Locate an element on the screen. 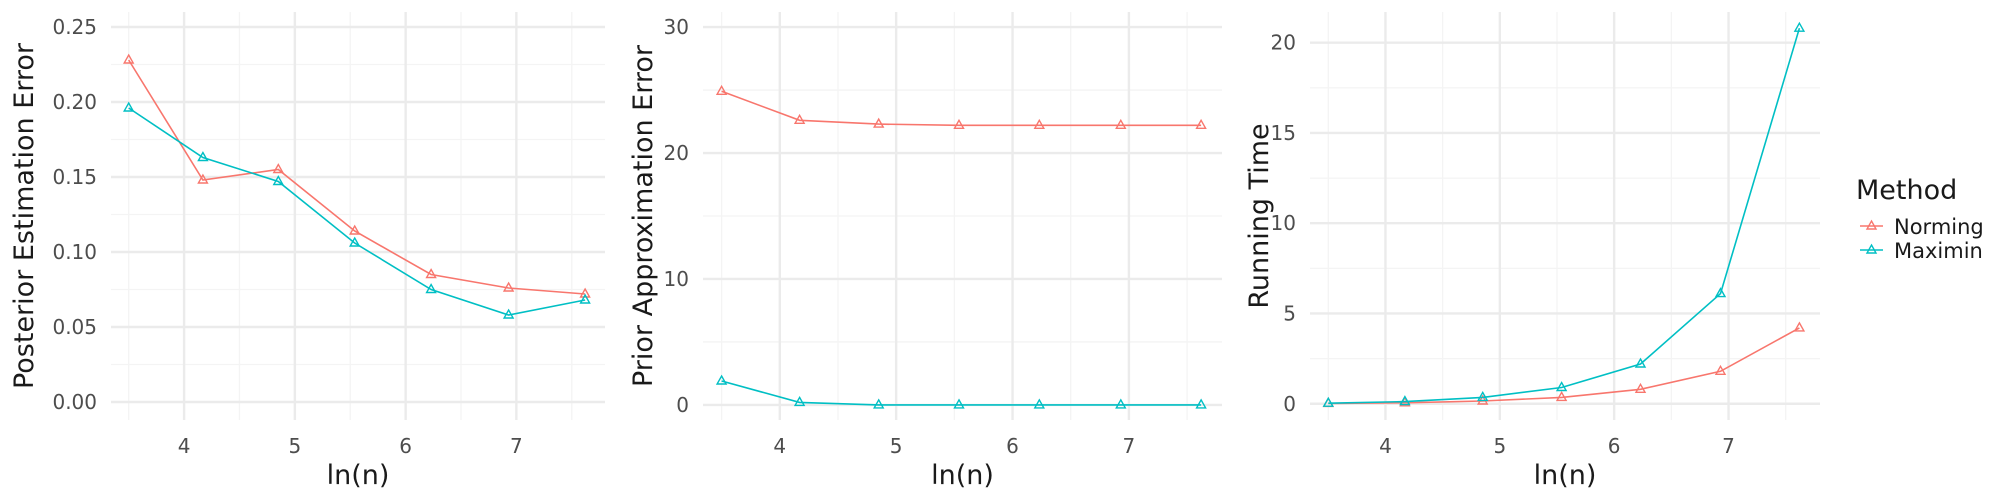 The width and height of the screenshot is (2000, 500). legend-label: Norming is located at coordinates (1939, 227).